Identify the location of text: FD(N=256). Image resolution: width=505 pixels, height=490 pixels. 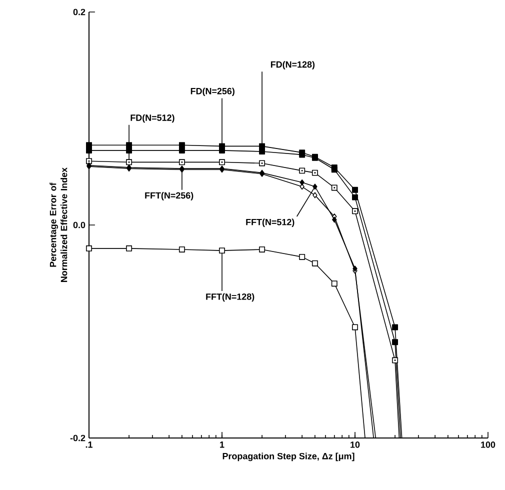
(212, 92).